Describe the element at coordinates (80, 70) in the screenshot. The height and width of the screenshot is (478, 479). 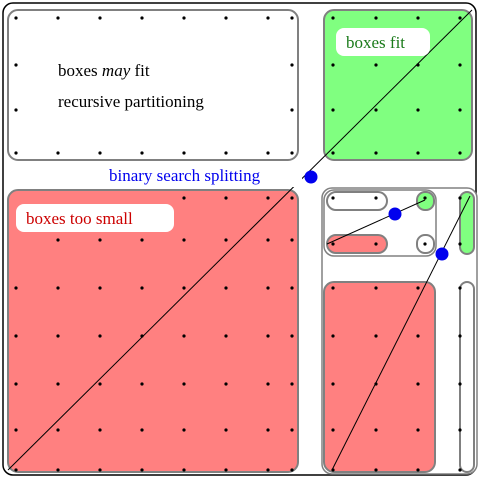
I see `label-may-fit-pre: boxes` at that location.